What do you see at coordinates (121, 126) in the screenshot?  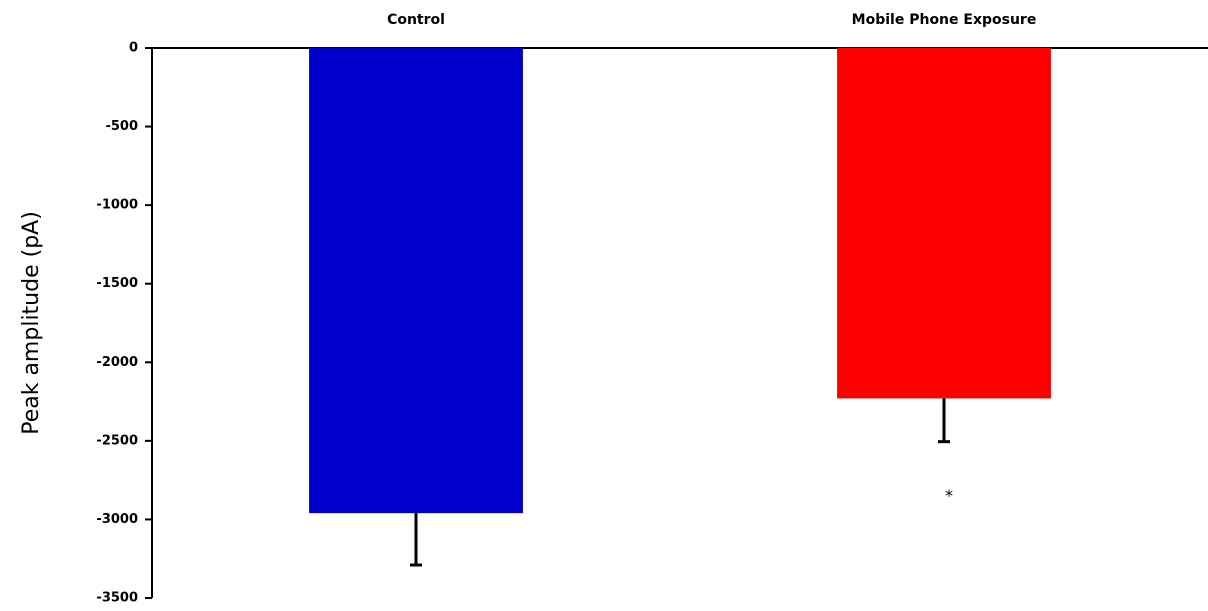 I see `y-tick-label: -500` at bounding box center [121, 126].